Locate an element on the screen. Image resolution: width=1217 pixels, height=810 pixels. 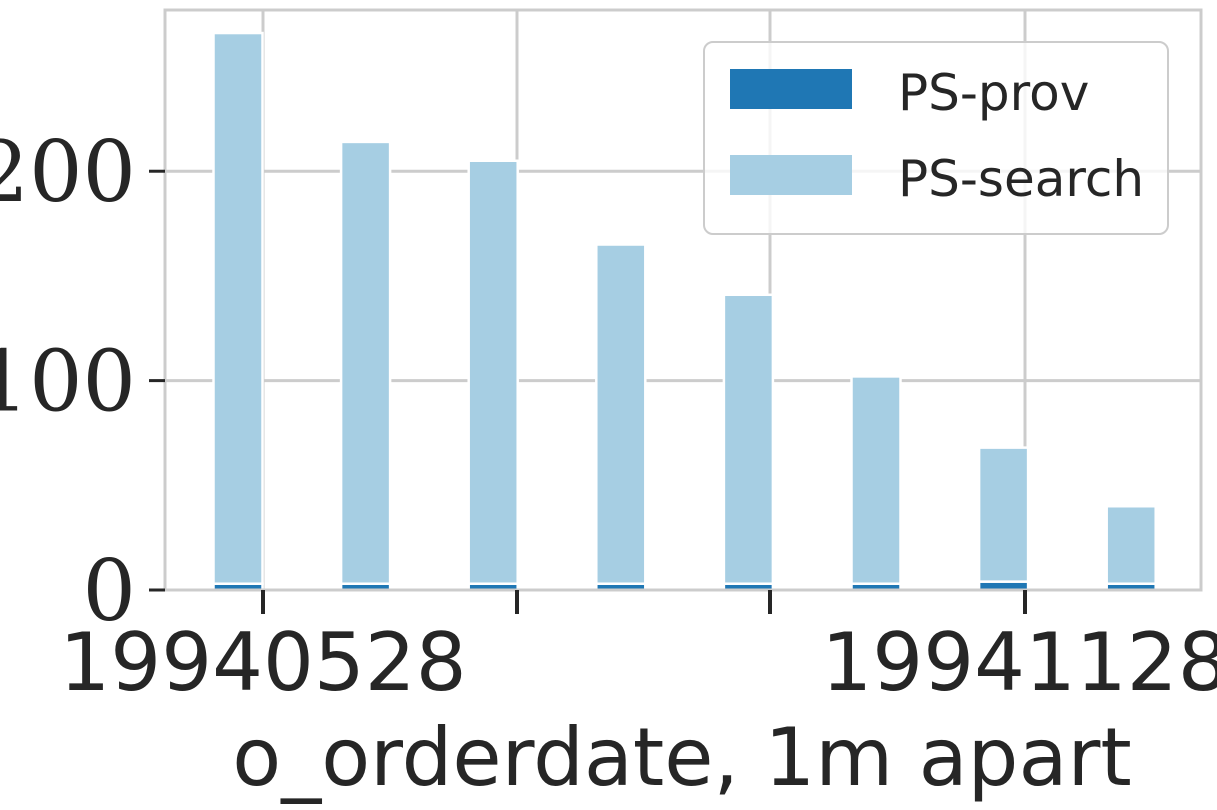
legend-swatch-ps-search is located at coordinates (791, 175).